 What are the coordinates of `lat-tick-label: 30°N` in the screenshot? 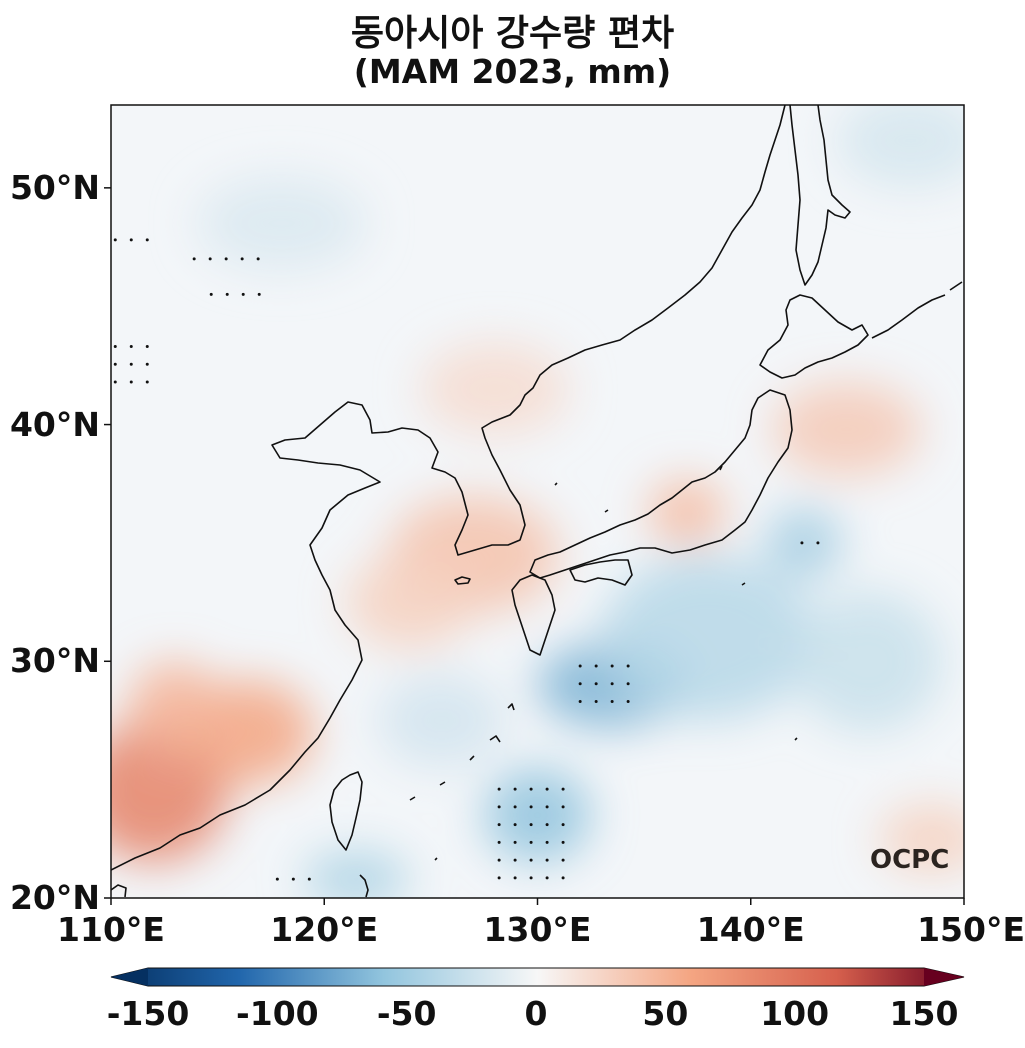 It's located at (54, 661).